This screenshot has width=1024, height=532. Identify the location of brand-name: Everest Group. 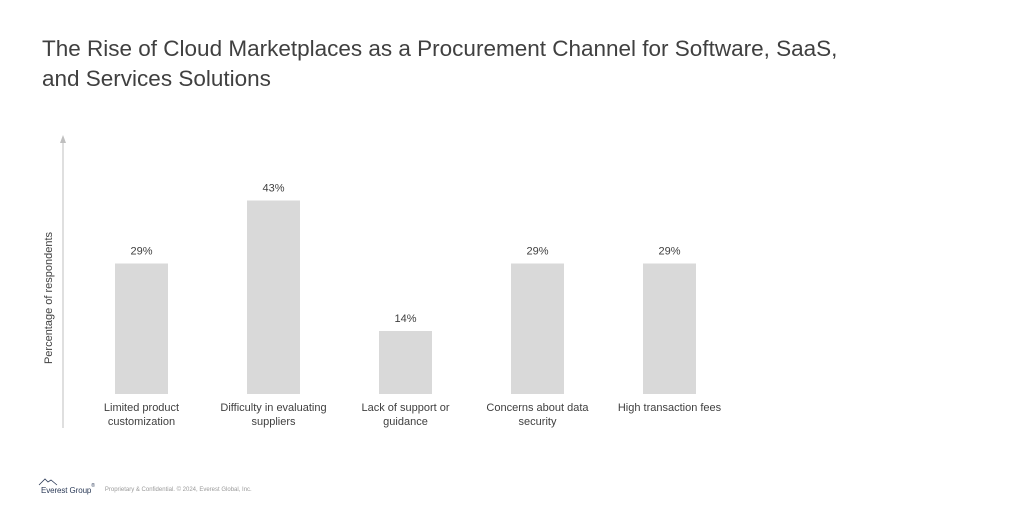
(66, 490).